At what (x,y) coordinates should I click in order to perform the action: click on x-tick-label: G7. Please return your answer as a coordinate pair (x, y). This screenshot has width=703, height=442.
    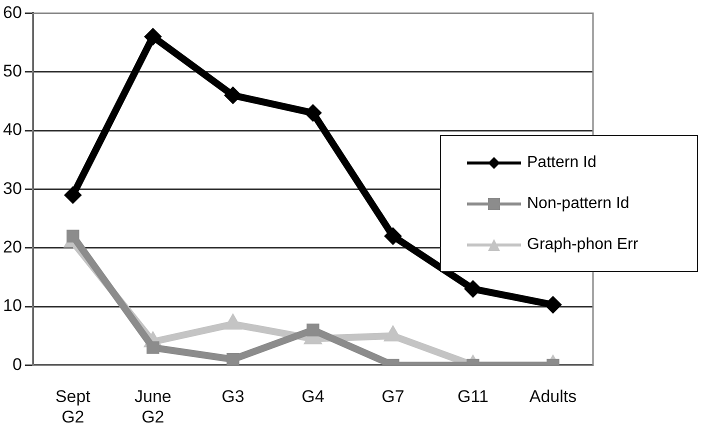
    Looking at the image, I should click on (393, 396).